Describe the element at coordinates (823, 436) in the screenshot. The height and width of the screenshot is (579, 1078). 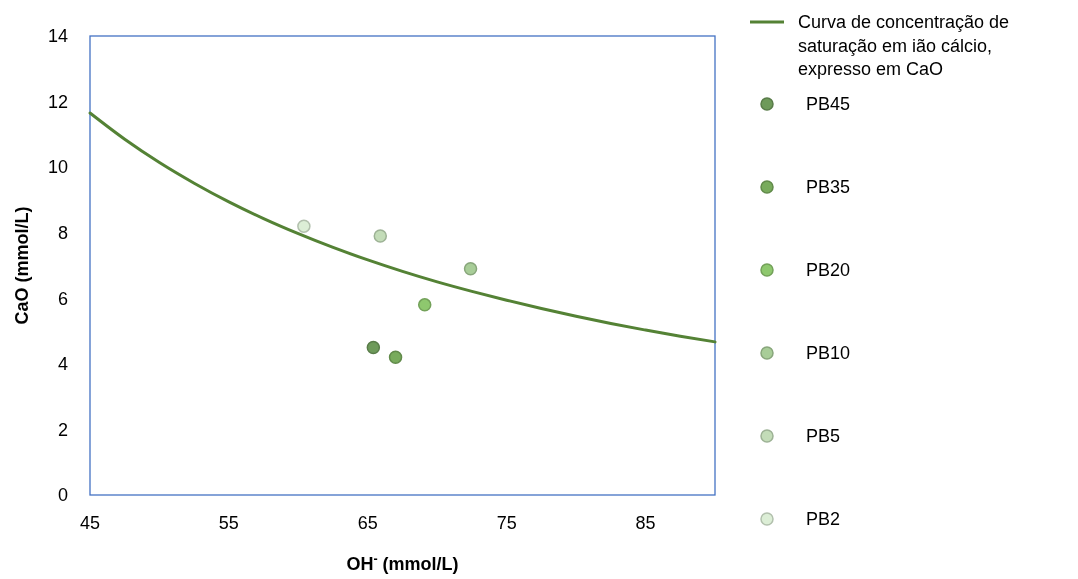
I see `legend-label: PB5` at that location.